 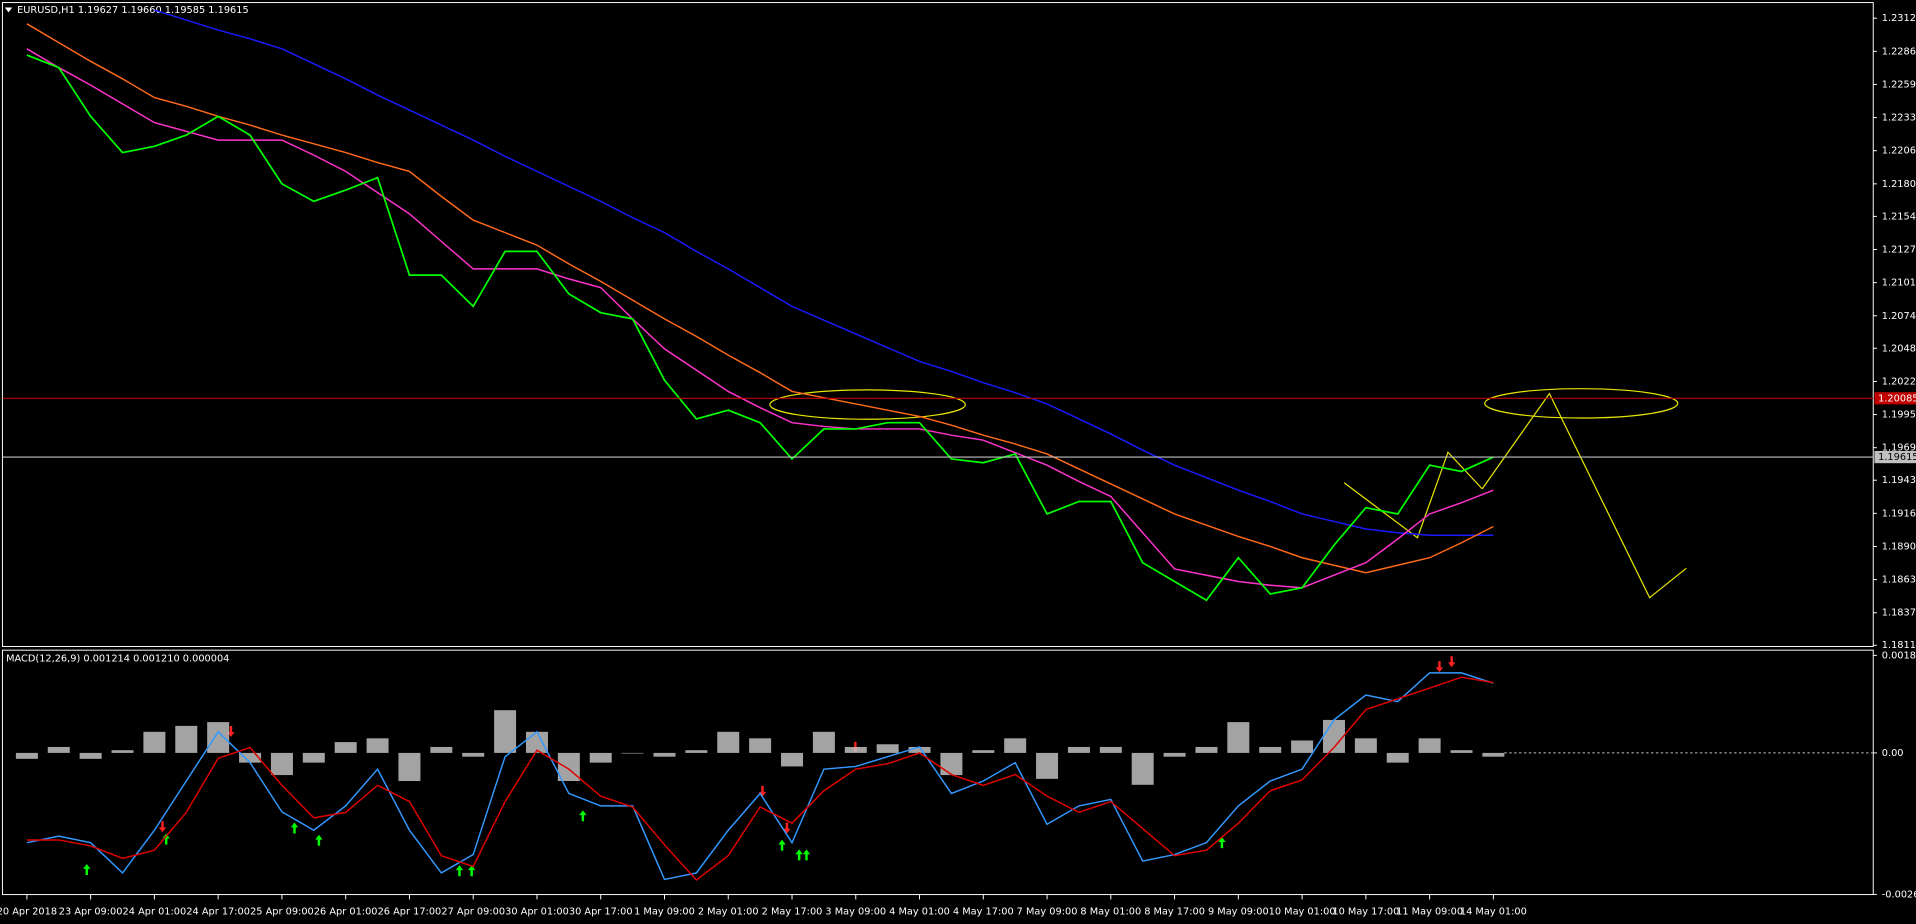 What do you see at coordinates (1899, 216) in the screenshot?
I see `y-tick-label: 1.21540` at bounding box center [1899, 216].